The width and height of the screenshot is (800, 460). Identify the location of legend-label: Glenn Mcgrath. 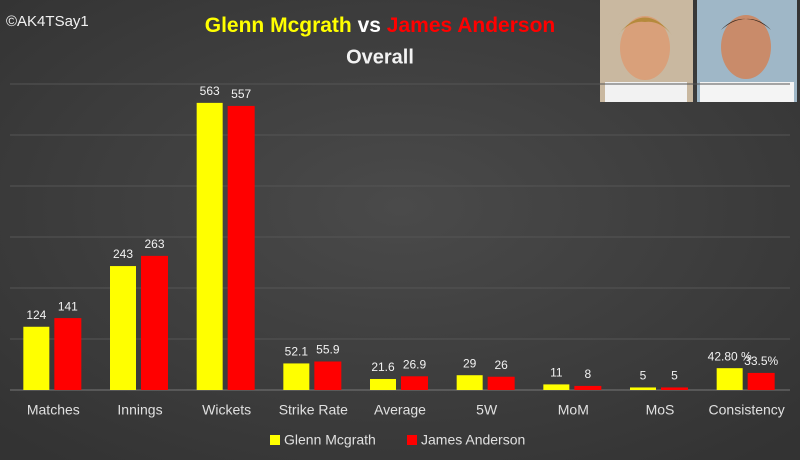
(330, 440).